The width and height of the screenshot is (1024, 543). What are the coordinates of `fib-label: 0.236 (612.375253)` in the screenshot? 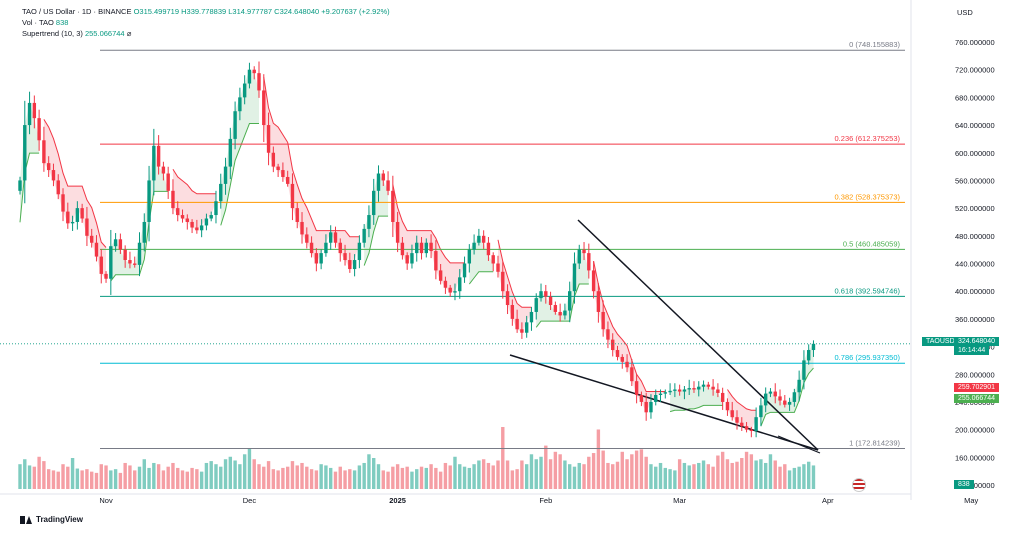 It's located at (868, 138).